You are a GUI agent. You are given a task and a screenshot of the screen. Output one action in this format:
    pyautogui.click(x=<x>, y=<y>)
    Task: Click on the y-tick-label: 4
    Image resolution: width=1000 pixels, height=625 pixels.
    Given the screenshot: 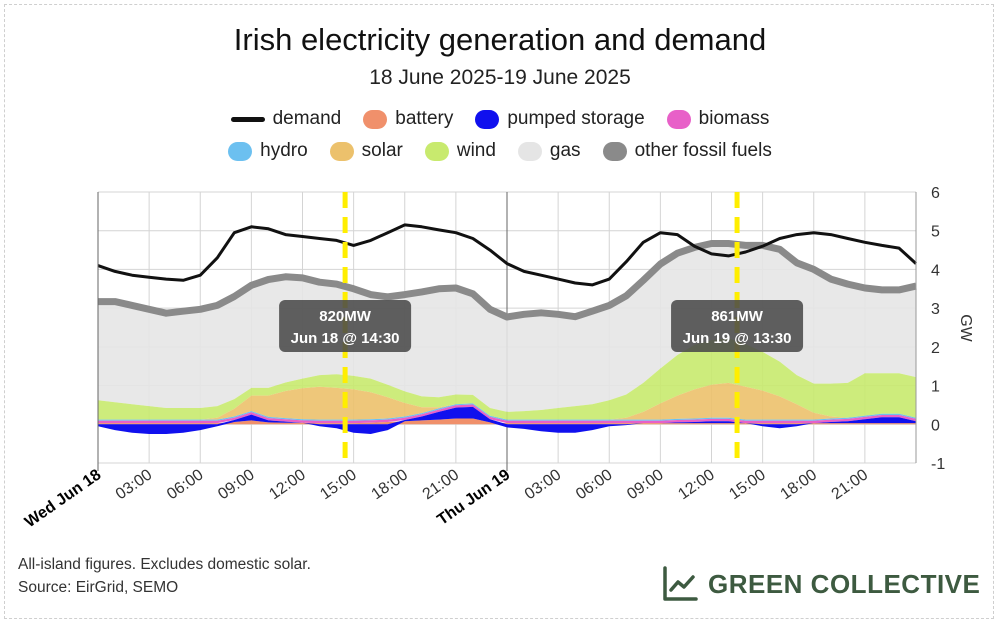 What is the action you would take?
    pyautogui.click(x=935, y=270)
    